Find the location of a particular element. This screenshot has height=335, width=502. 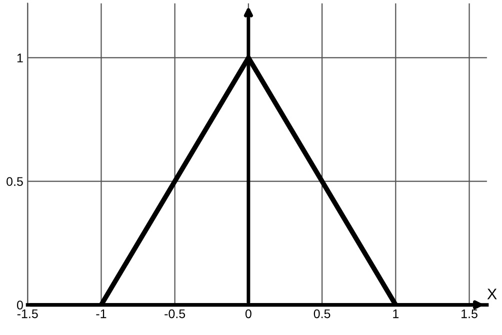

x-tick-label: 0.5 is located at coordinates (322, 313).